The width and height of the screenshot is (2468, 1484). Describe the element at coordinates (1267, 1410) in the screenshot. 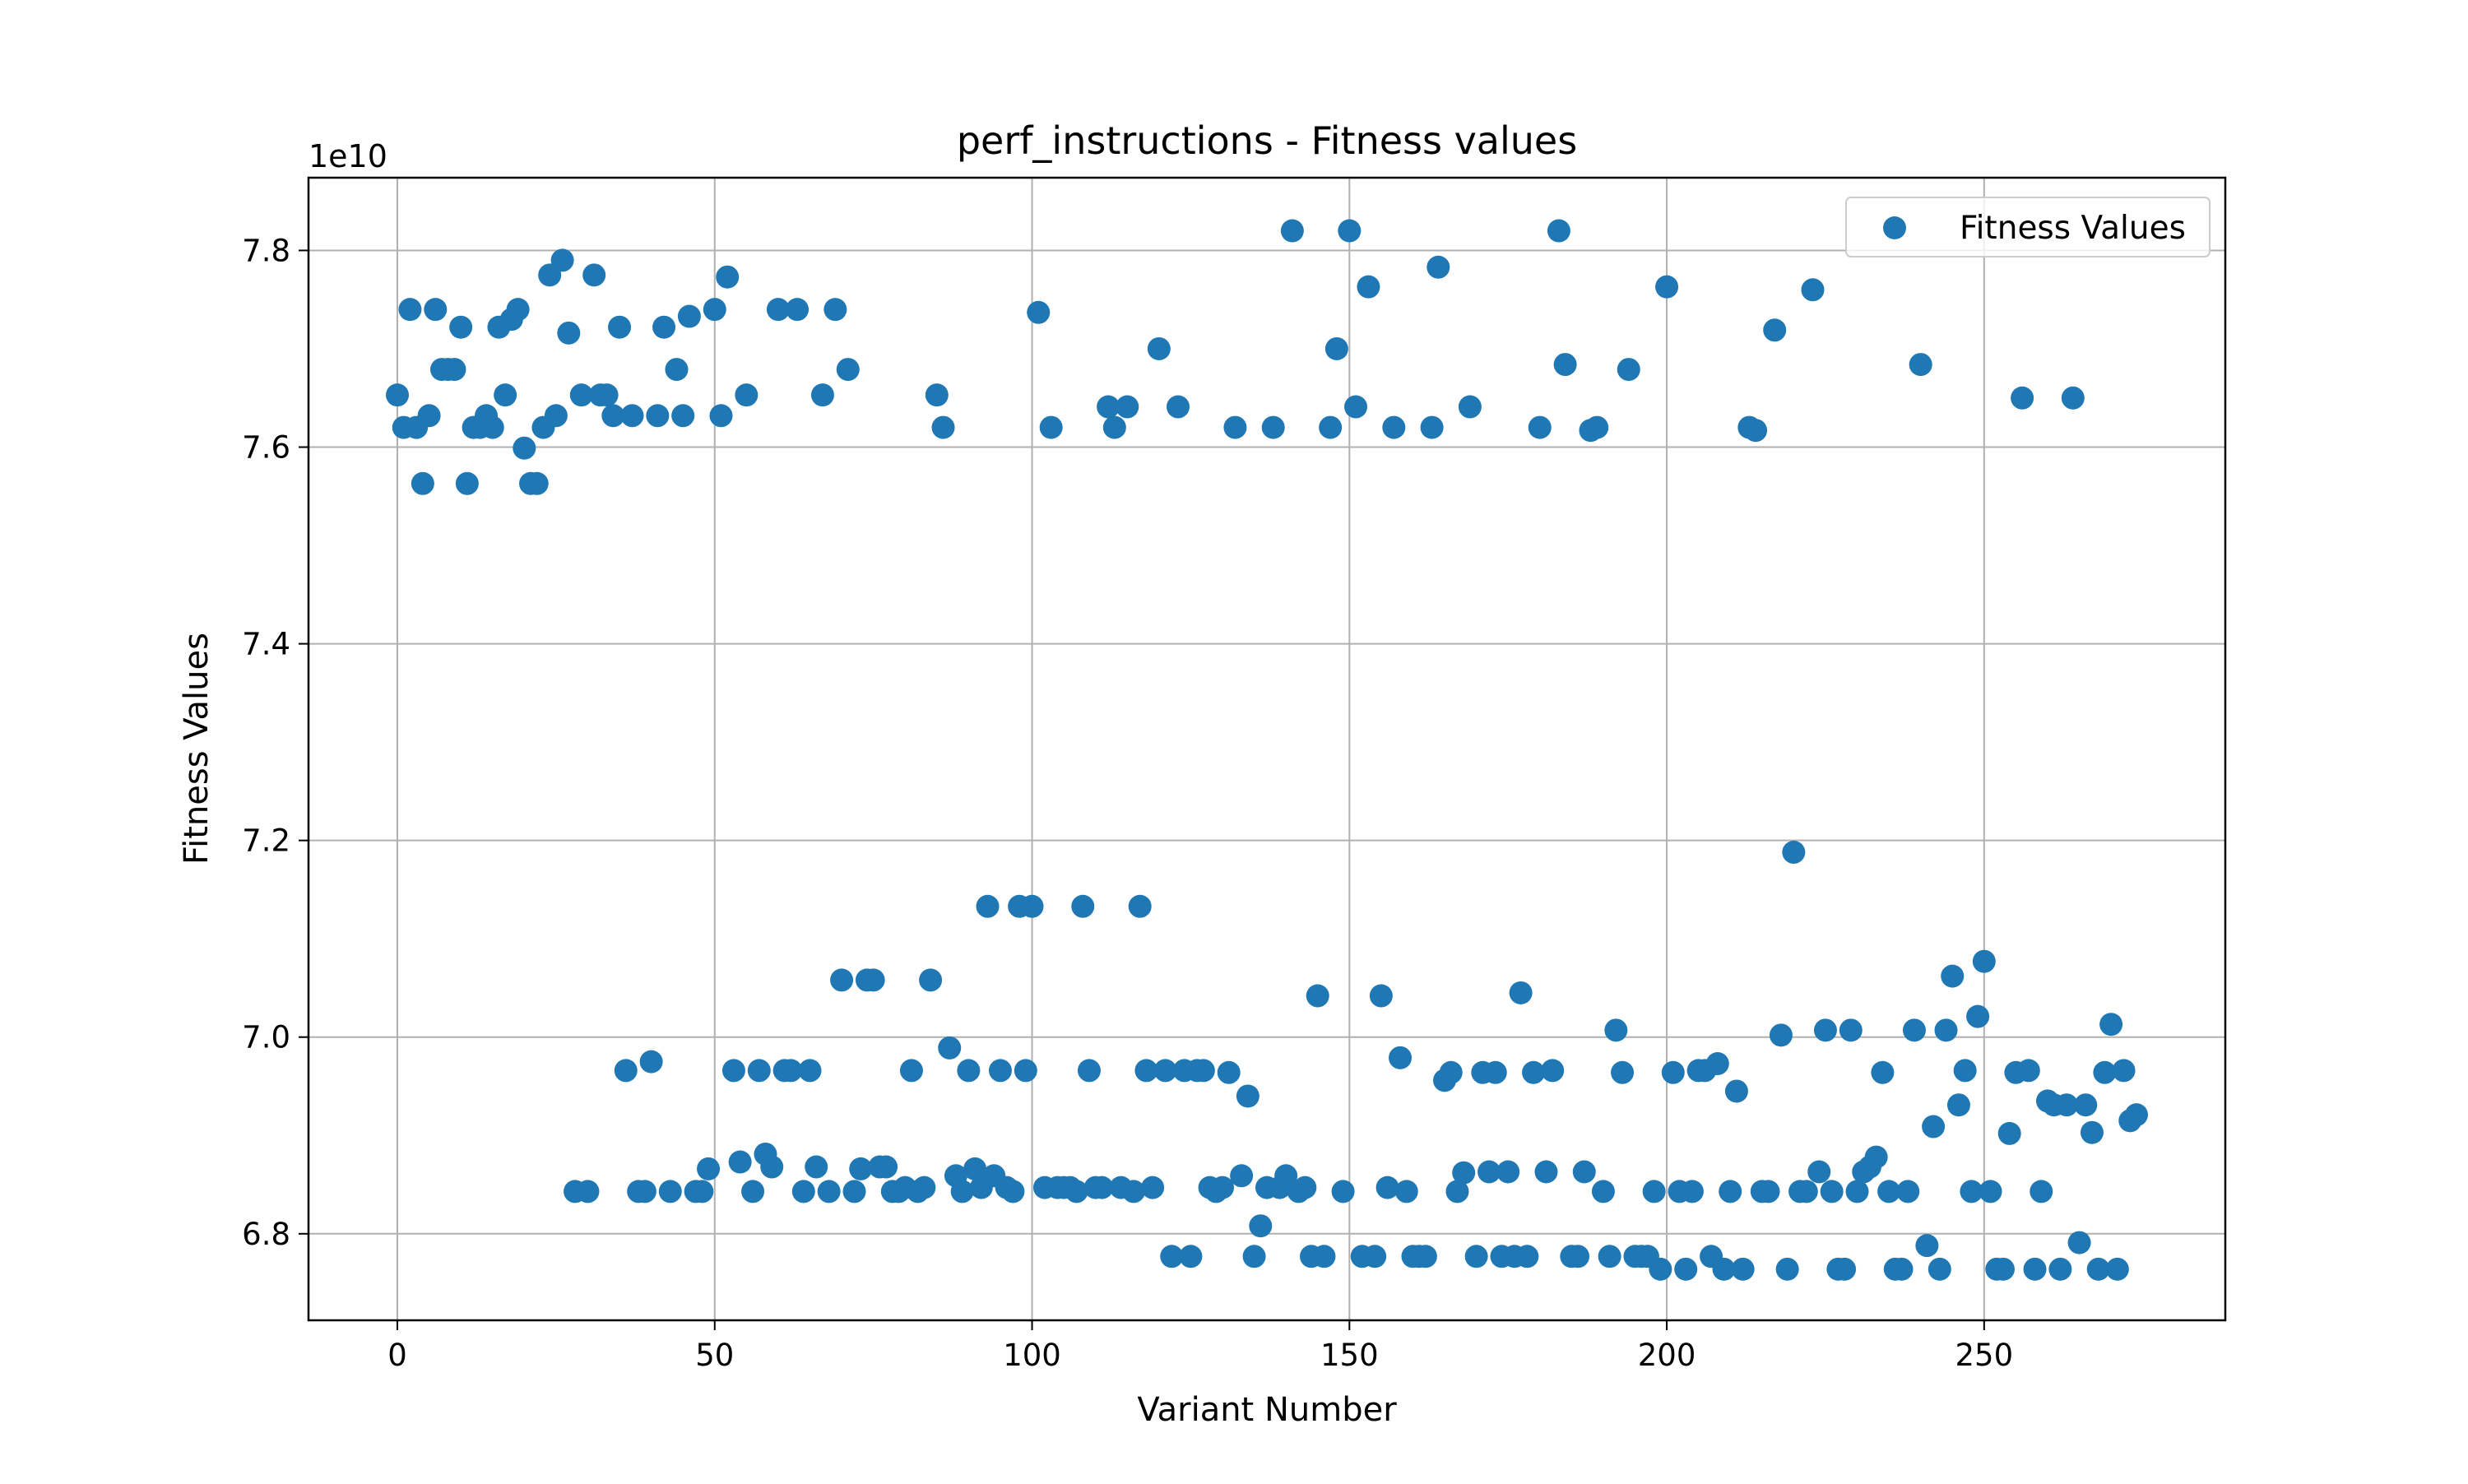

I see `x-axis-label: Variant Number` at that location.